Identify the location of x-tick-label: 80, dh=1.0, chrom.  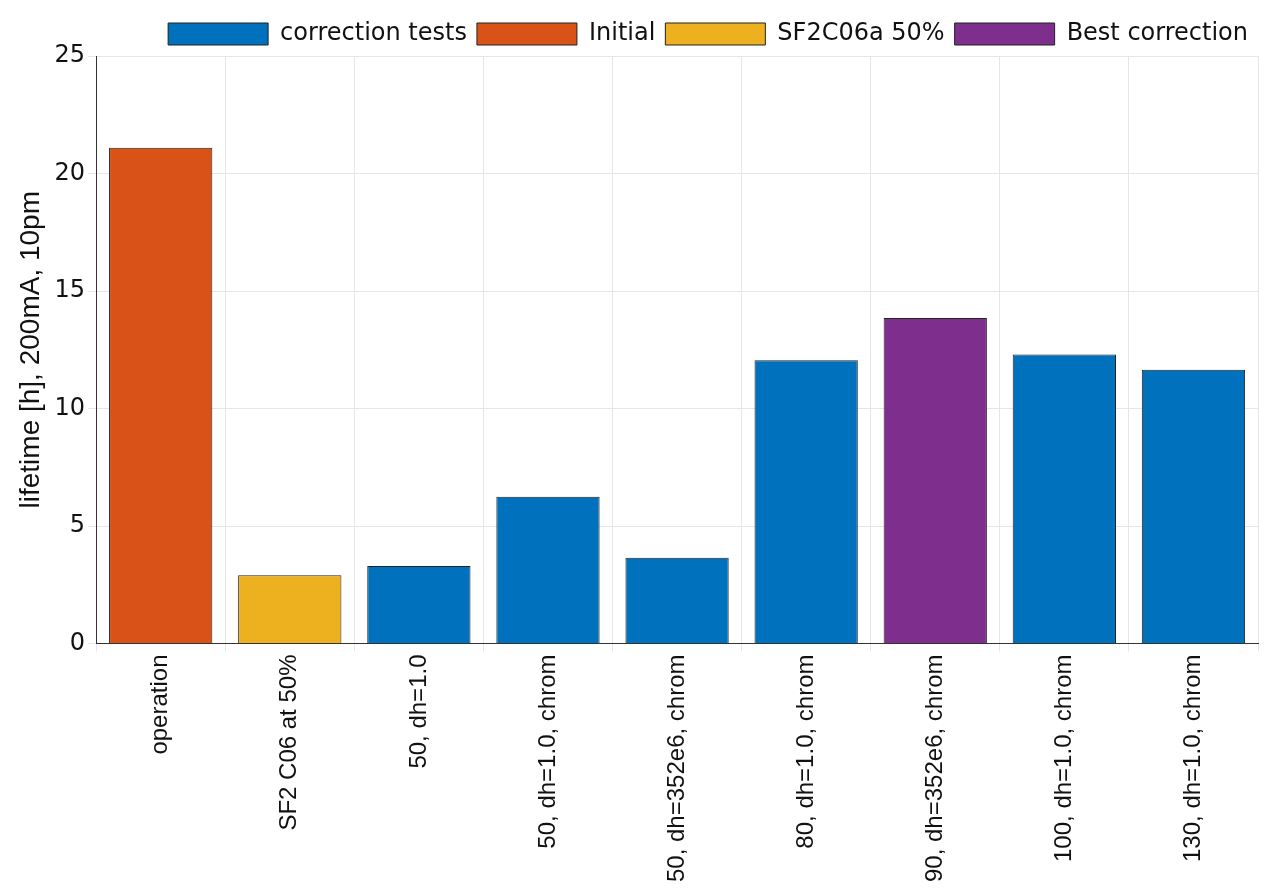
(804, 751).